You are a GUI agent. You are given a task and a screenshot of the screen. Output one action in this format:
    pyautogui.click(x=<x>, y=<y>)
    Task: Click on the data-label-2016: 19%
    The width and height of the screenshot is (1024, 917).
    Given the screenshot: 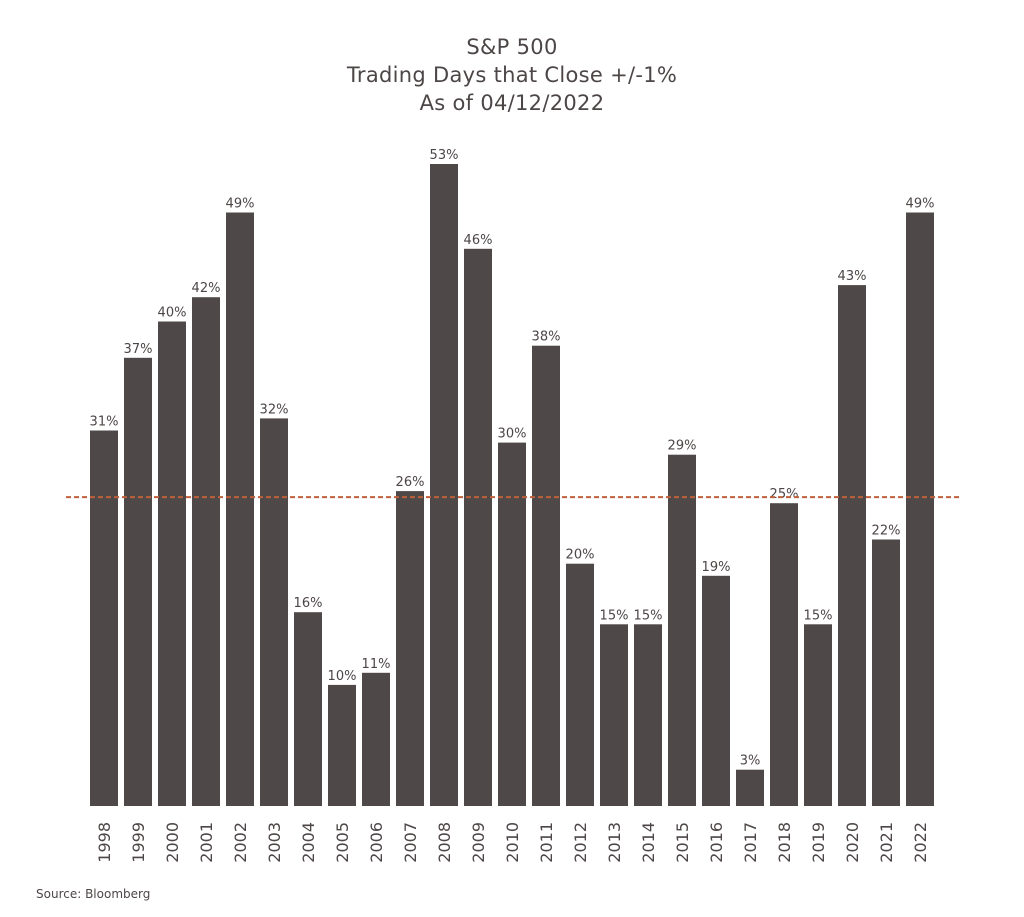 What is the action you would take?
    pyautogui.click(x=716, y=567)
    